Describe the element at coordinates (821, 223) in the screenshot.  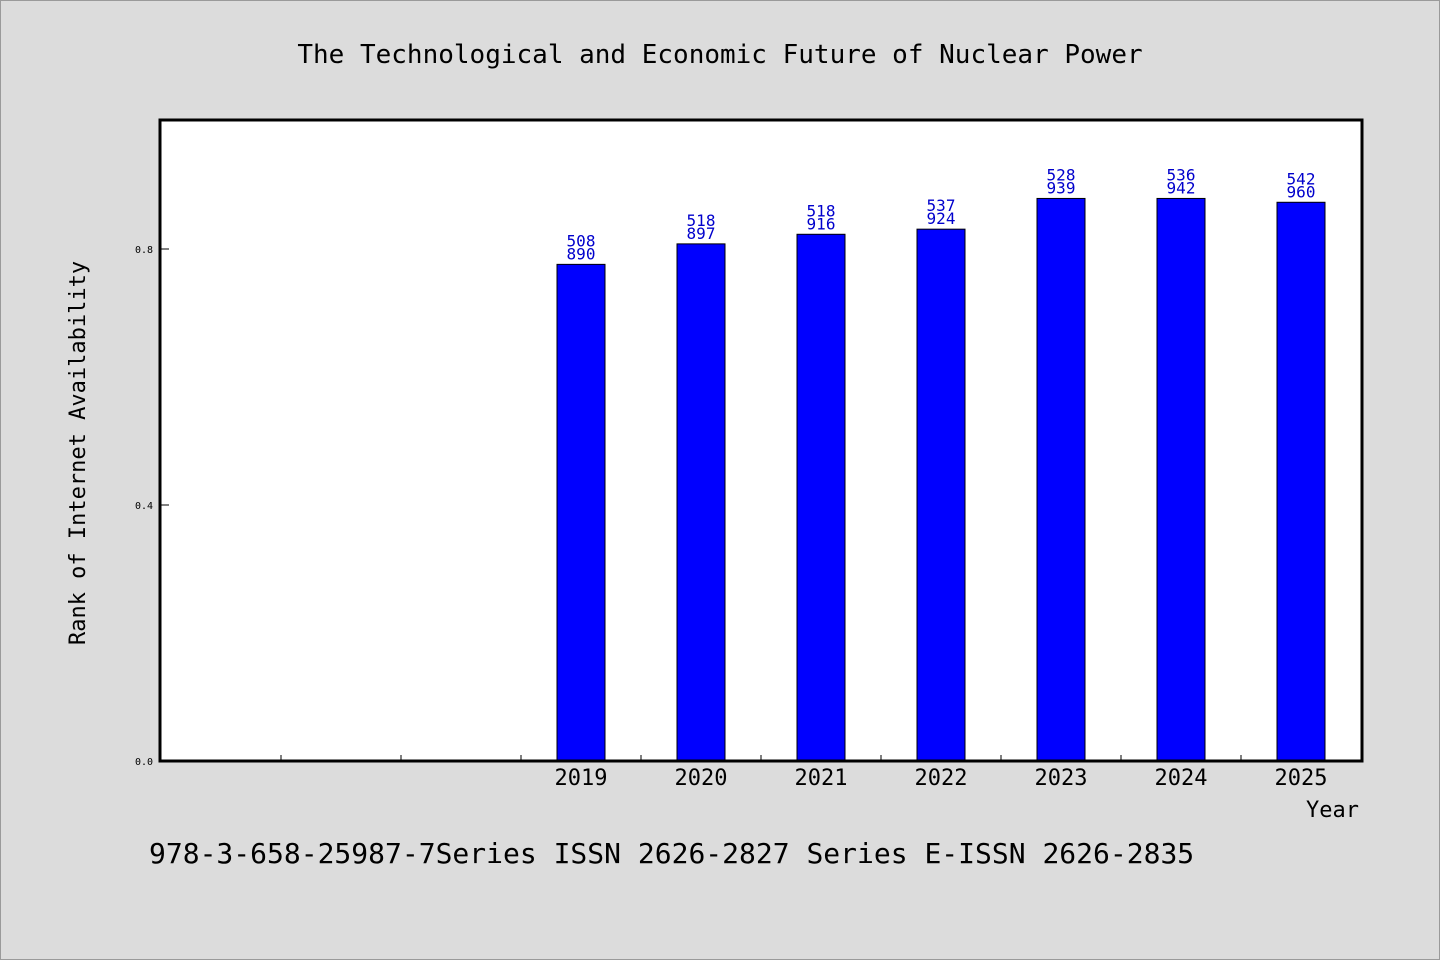
I see `data-label: 916` at that location.